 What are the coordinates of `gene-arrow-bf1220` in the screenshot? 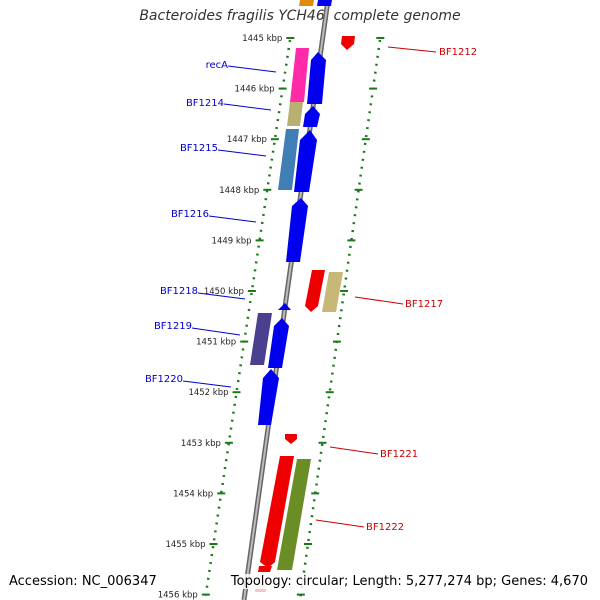 It's located at (268, 397).